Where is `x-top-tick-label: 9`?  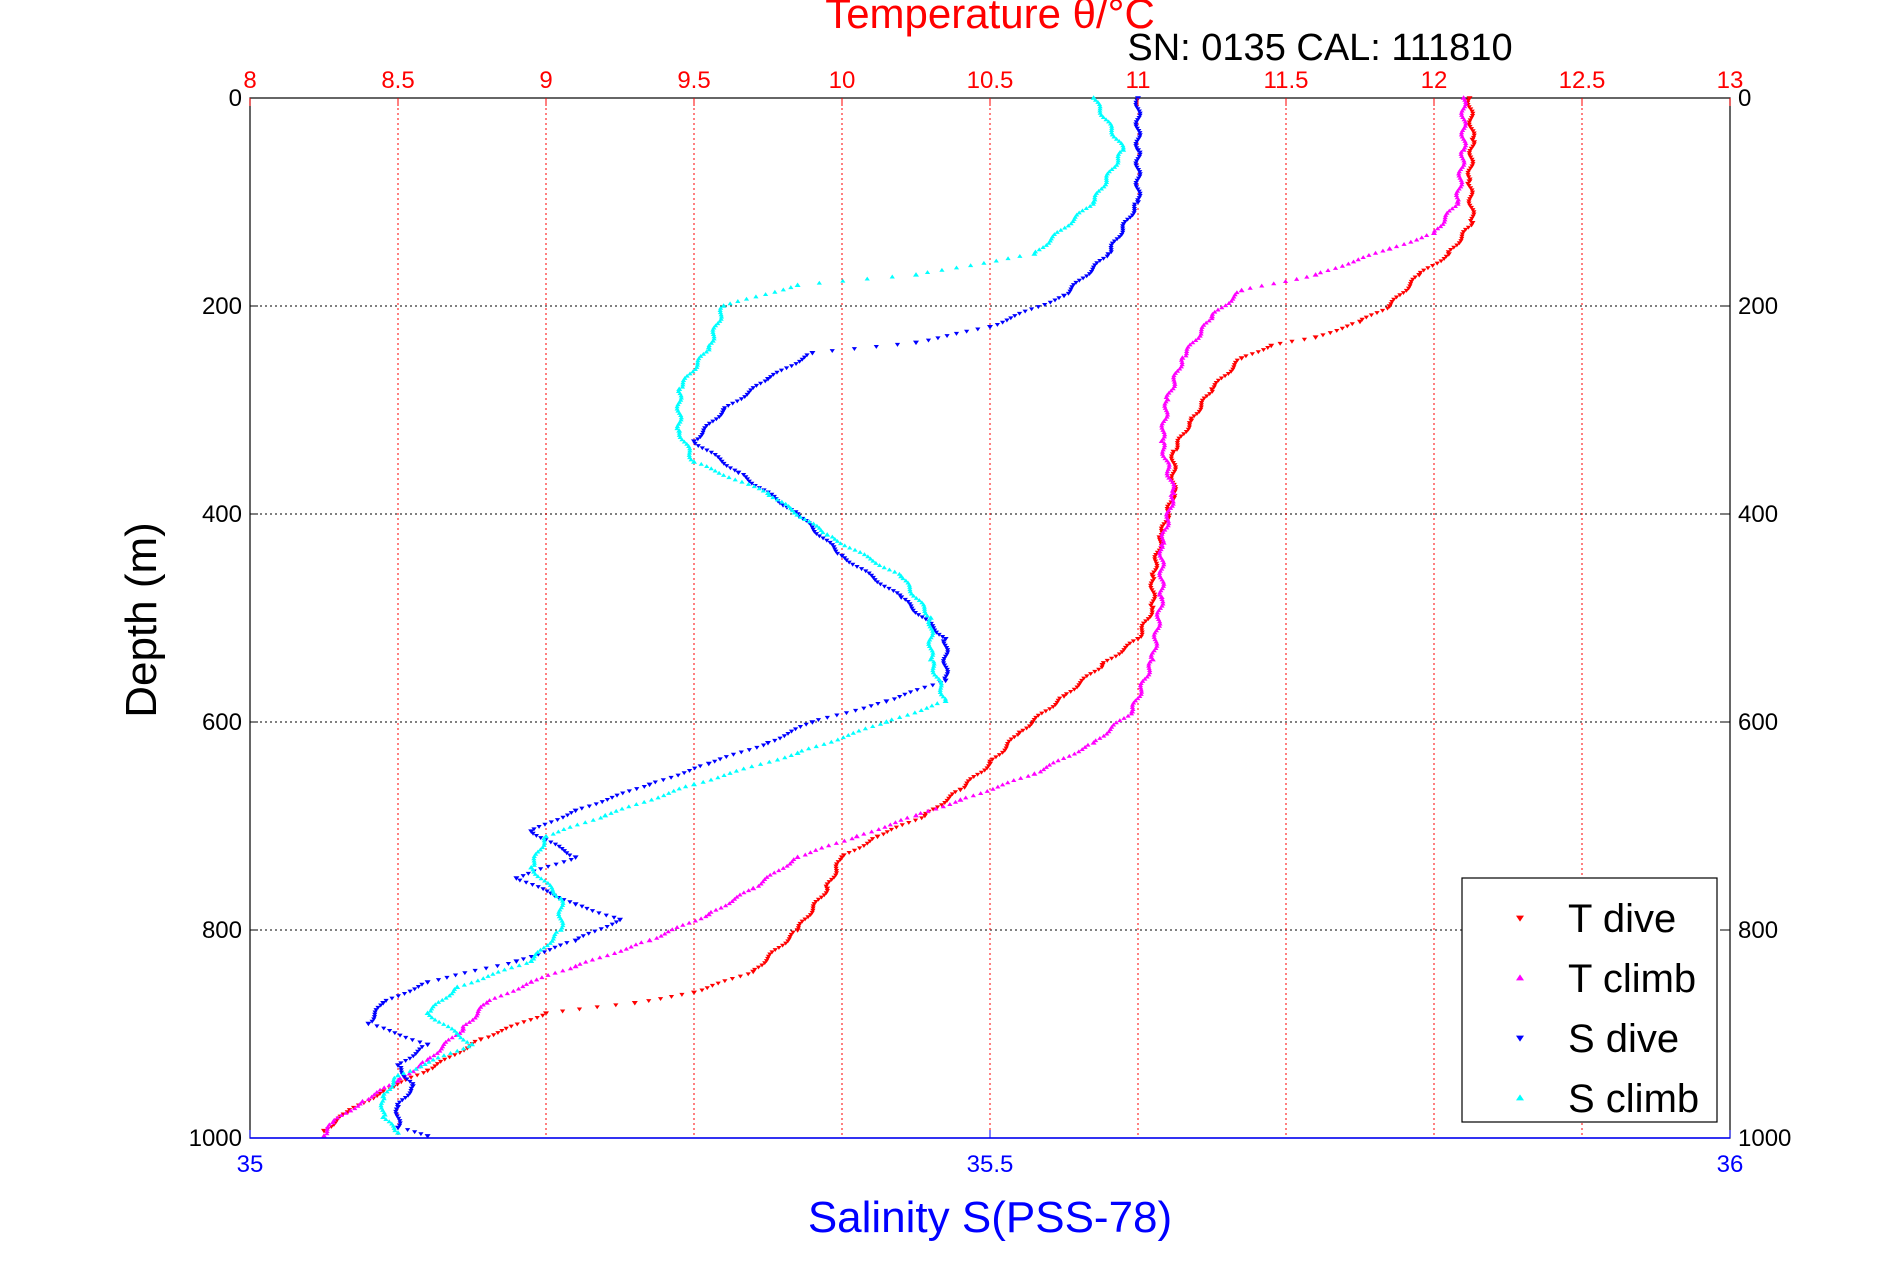 x-top-tick-label: 9 is located at coordinates (545, 80).